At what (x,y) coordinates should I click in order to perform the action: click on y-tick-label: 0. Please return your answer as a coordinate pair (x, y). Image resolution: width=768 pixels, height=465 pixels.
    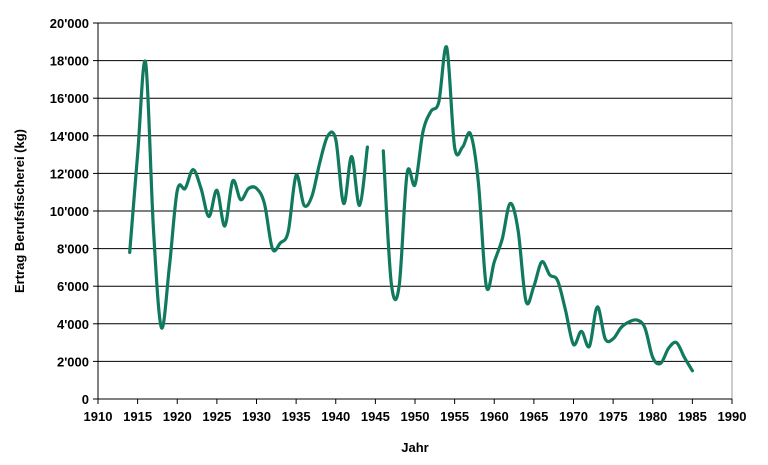
    Looking at the image, I should click on (85, 399).